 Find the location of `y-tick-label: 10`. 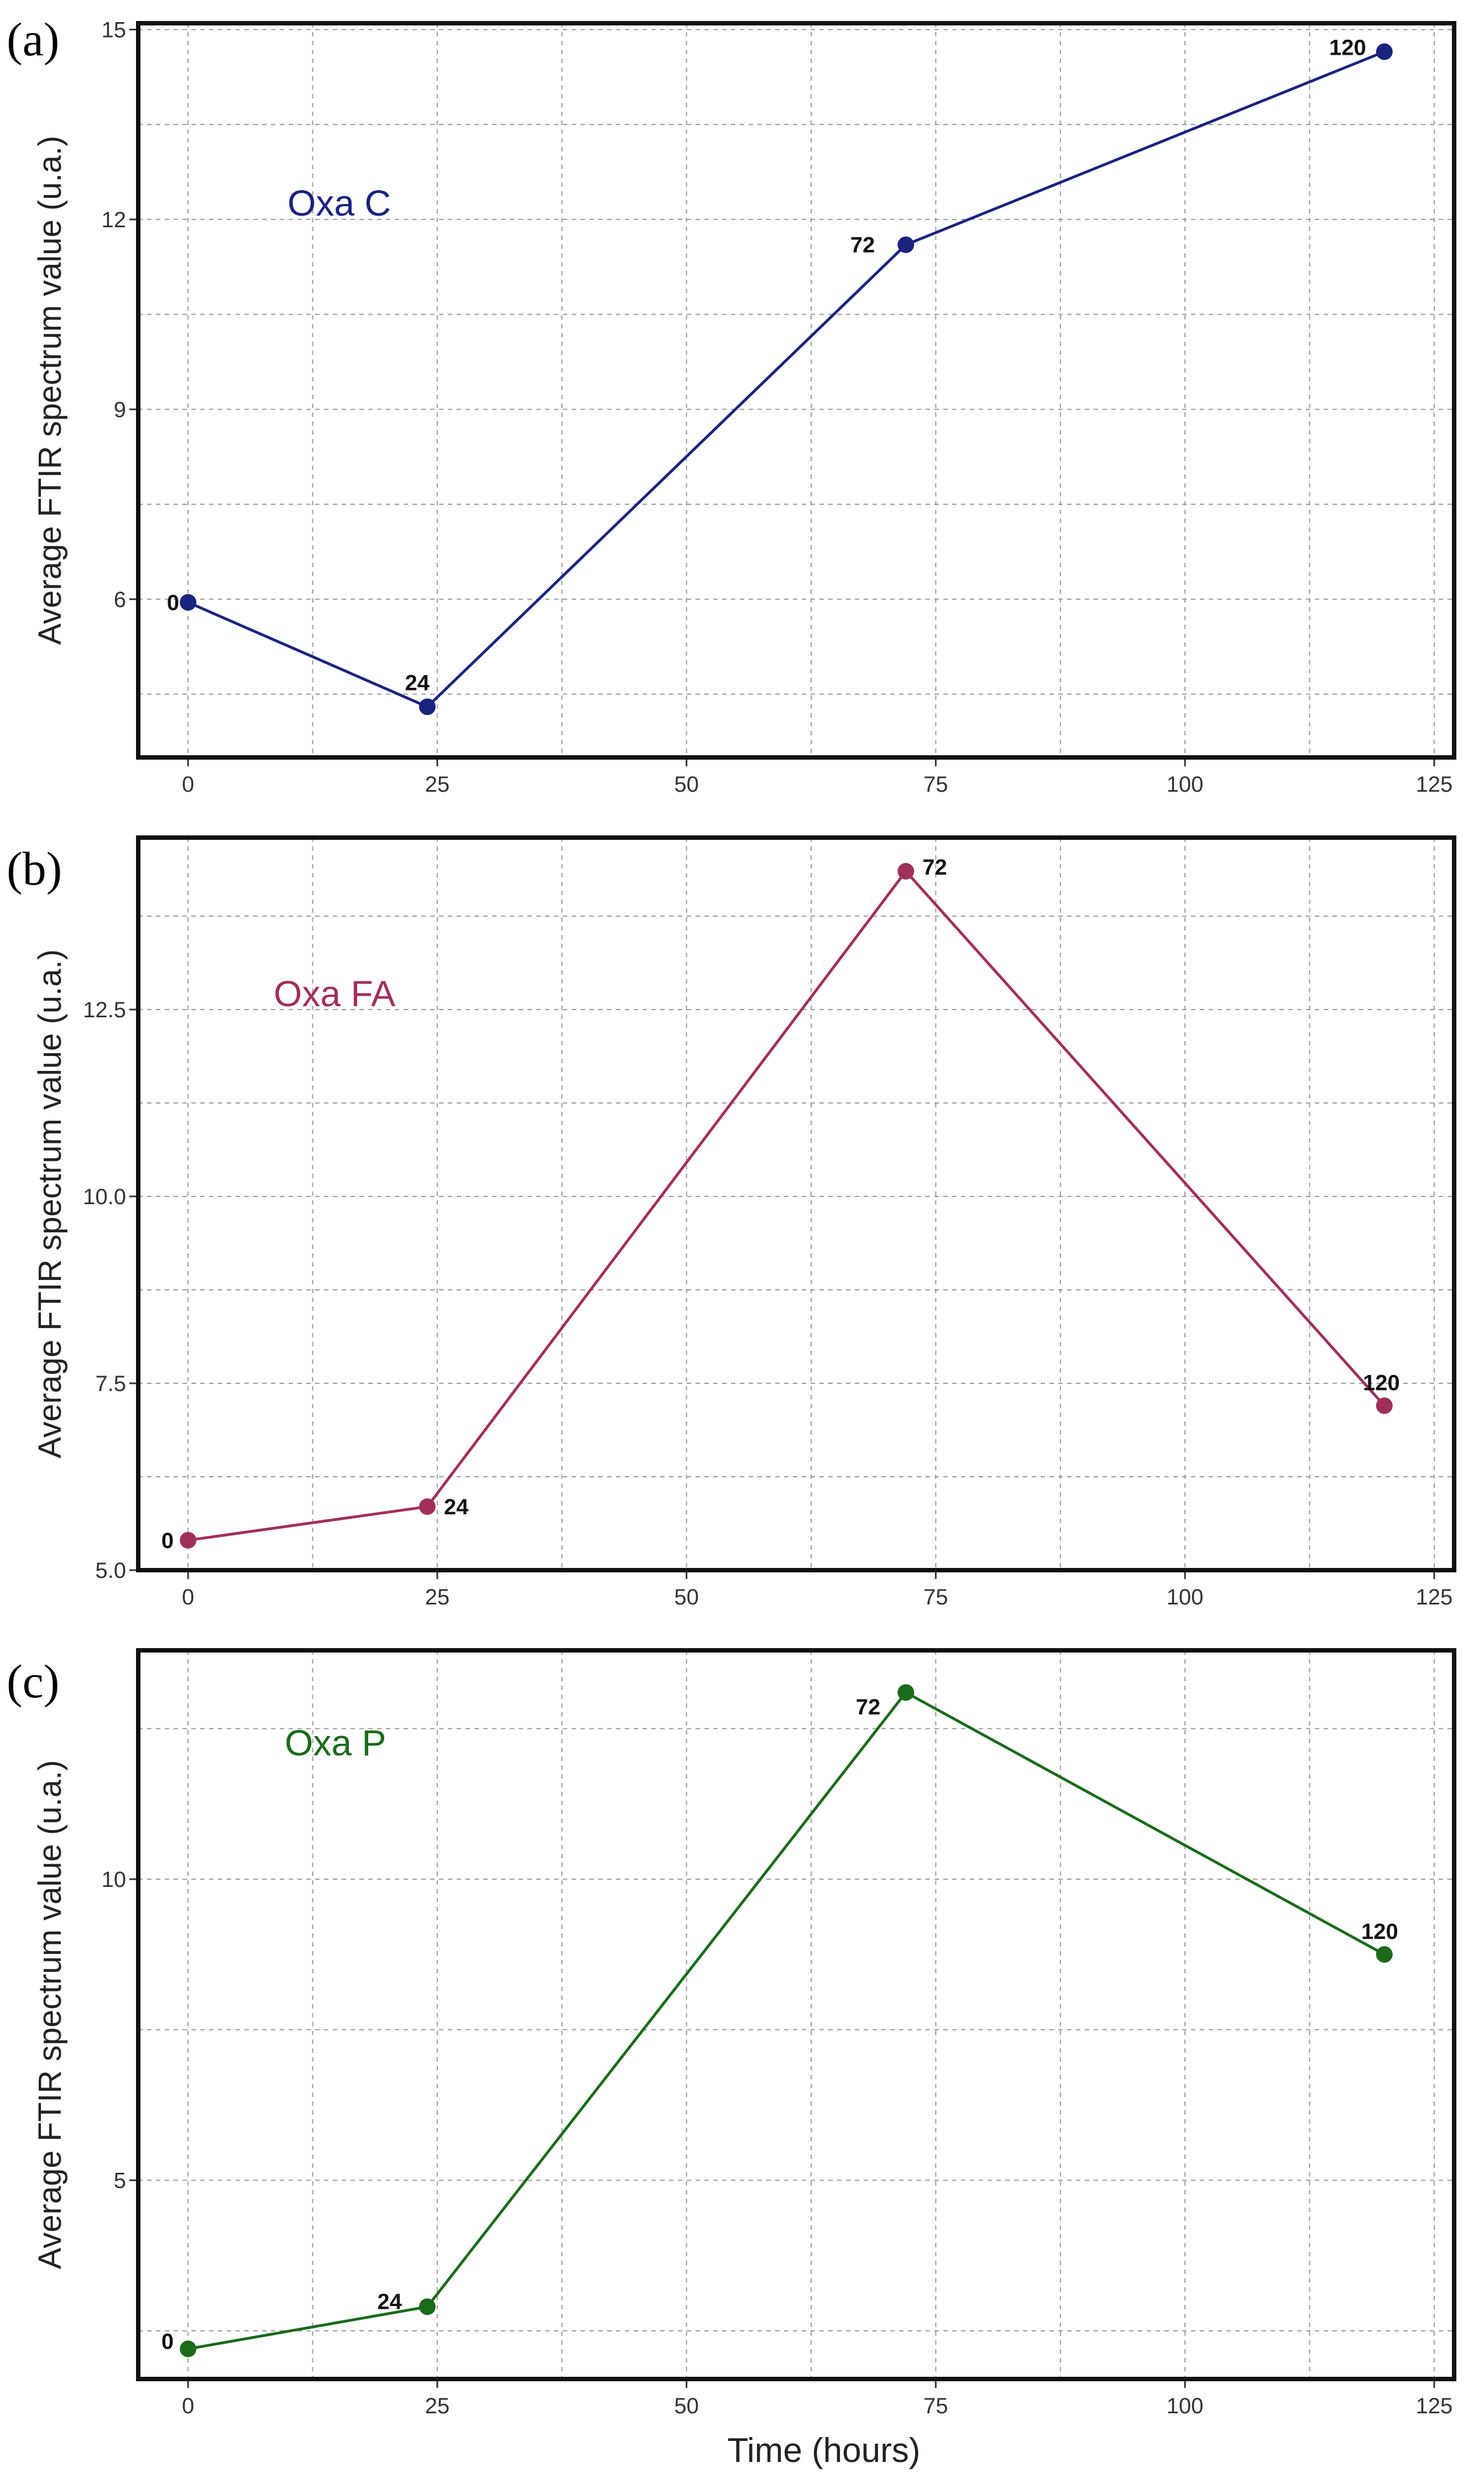

y-tick-label: 10 is located at coordinates (115, 1880).